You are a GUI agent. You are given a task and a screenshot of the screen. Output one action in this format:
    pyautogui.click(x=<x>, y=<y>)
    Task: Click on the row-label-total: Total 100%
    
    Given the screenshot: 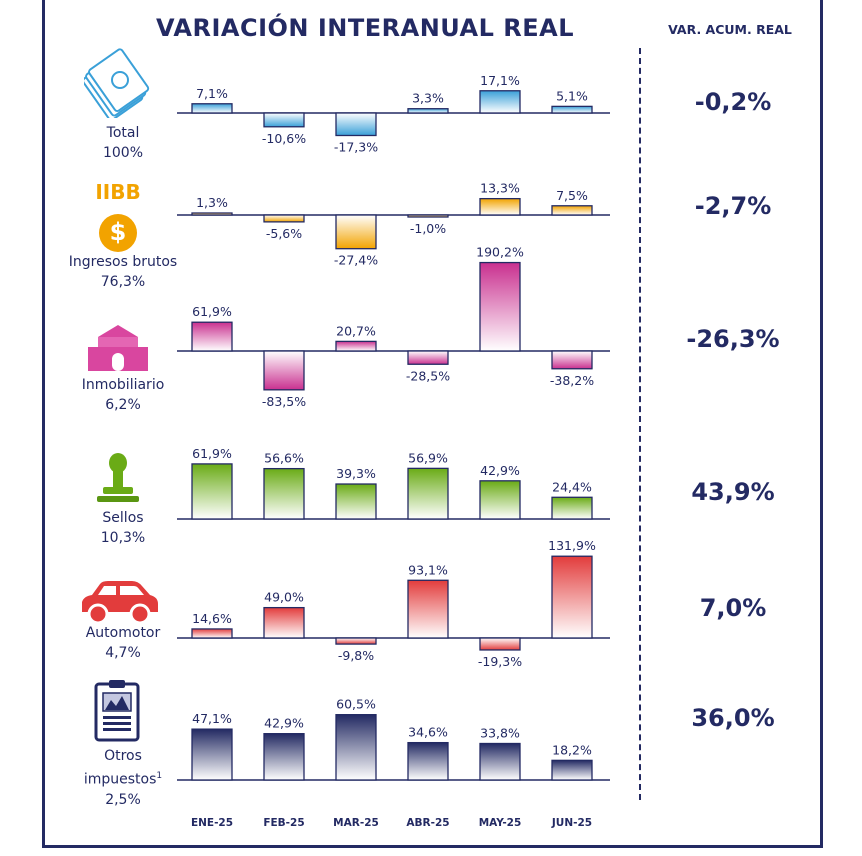 What is the action you would take?
    pyautogui.click(x=123, y=143)
    